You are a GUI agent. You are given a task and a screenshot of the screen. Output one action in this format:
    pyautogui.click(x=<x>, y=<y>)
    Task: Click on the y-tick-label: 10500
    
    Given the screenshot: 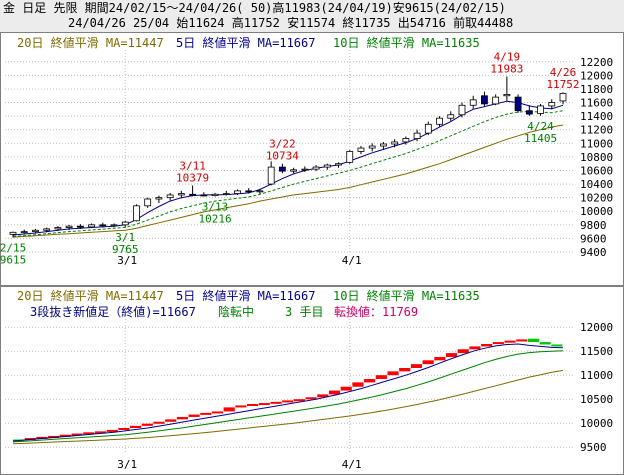 What is the action you would take?
    pyautogui.click(x=596, y=399)
    